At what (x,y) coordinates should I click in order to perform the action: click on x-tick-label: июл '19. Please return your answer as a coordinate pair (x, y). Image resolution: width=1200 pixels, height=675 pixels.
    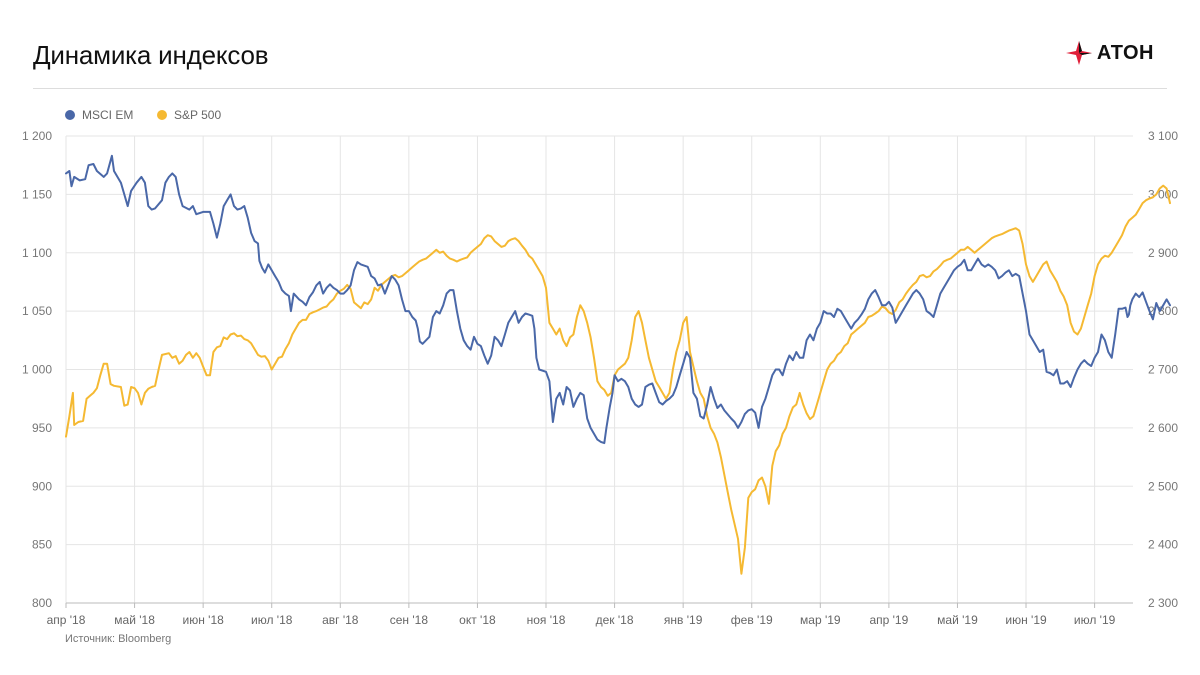
    Looking at the image, I should click on (1095, 620).